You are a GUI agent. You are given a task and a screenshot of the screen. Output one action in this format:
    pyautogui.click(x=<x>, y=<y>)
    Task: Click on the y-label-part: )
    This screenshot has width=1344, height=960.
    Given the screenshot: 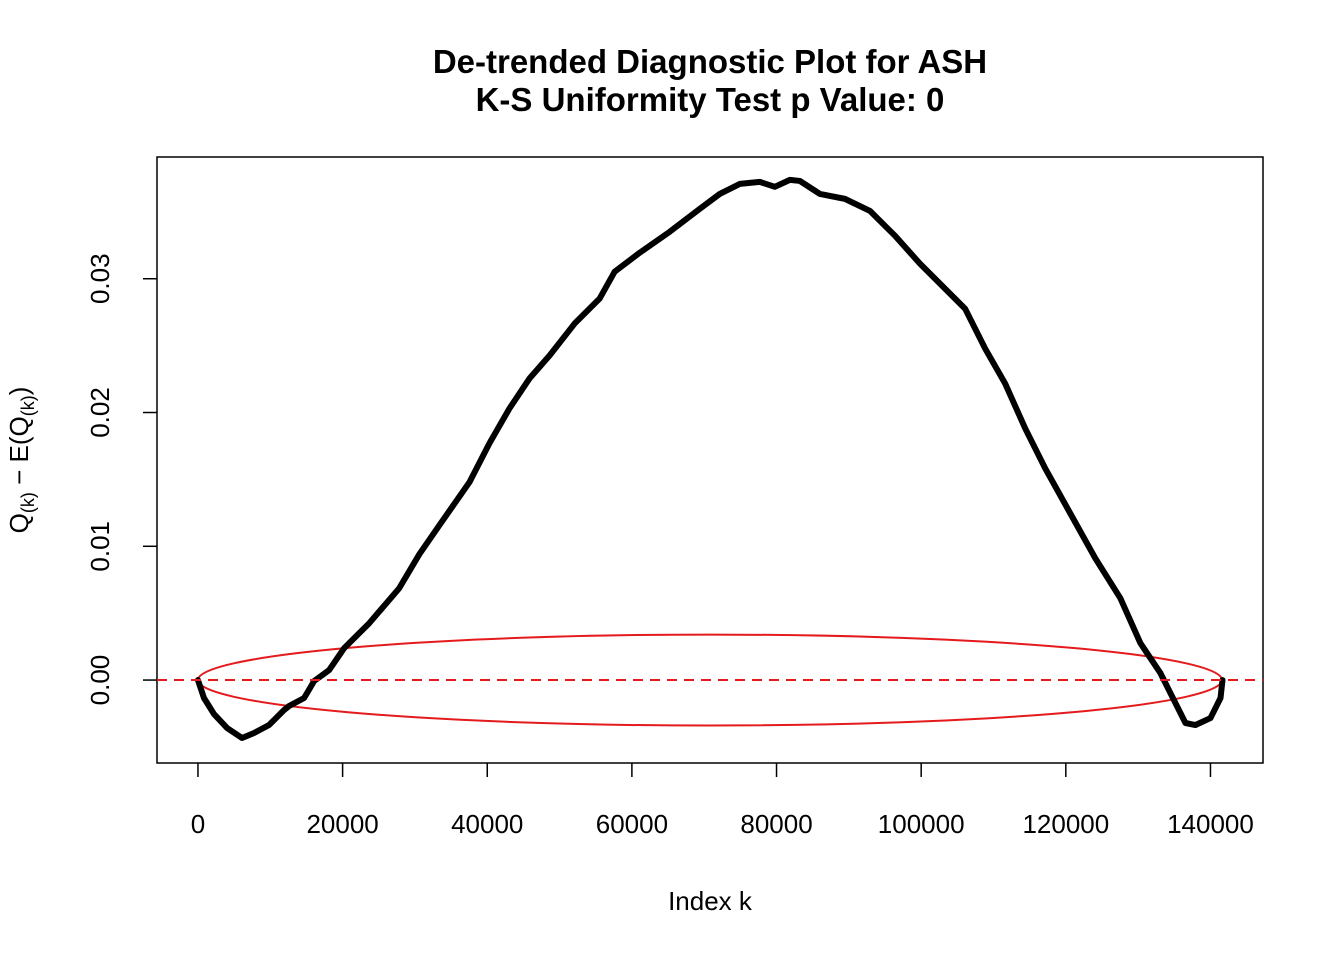 What is the action you would take?
    pyautogui.click(x=19, y=391)
    